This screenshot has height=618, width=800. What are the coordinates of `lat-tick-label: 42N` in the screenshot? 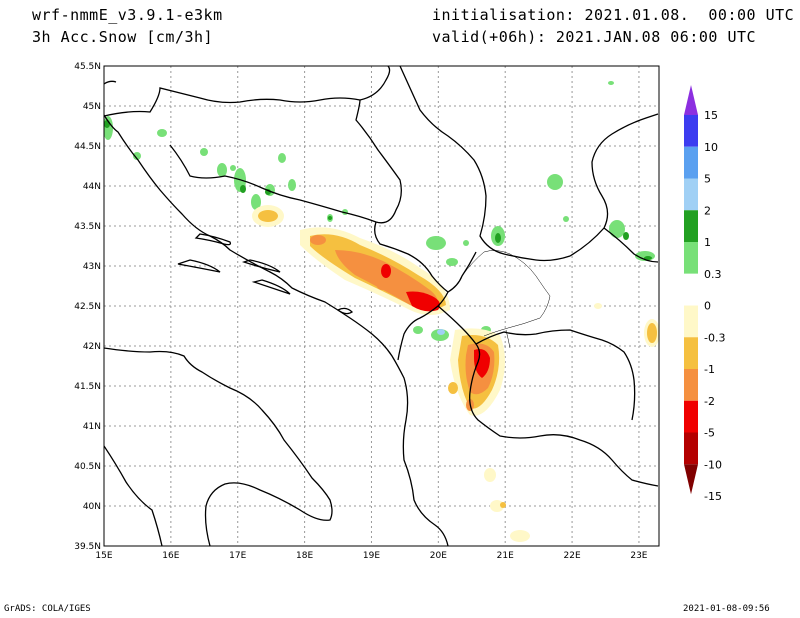 It's located at (92, 347).